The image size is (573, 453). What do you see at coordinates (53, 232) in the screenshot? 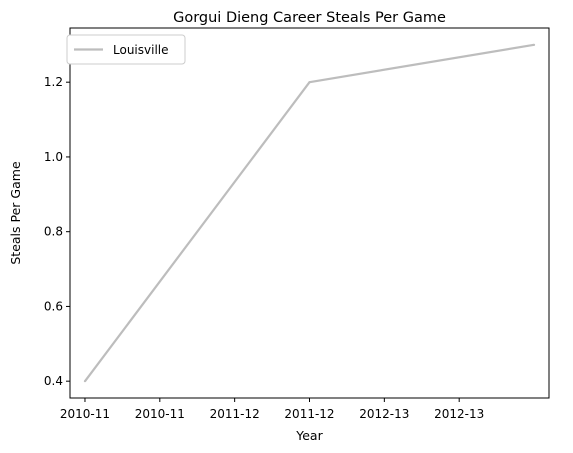
I see `y-tick-label: 0.8` at bounding box center [53, 232].